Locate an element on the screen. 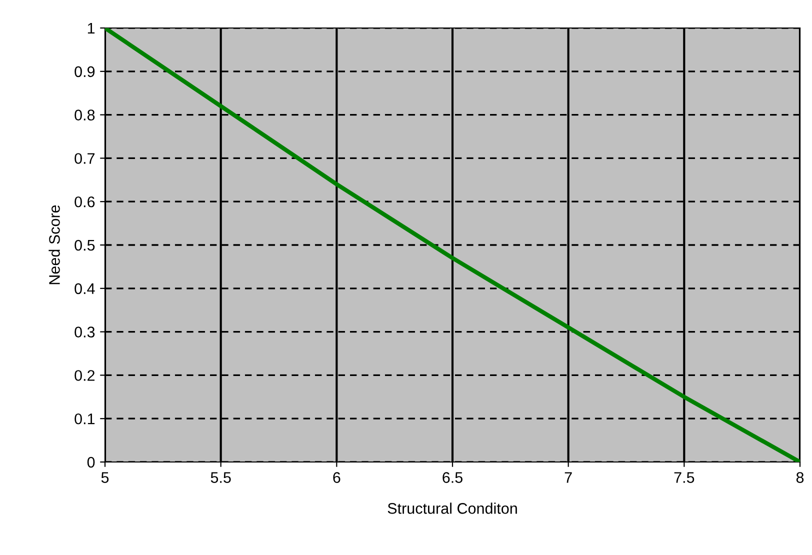 The image size is (812, 555). y-tick-label: 0.1 is located at coordinates (84, 418).